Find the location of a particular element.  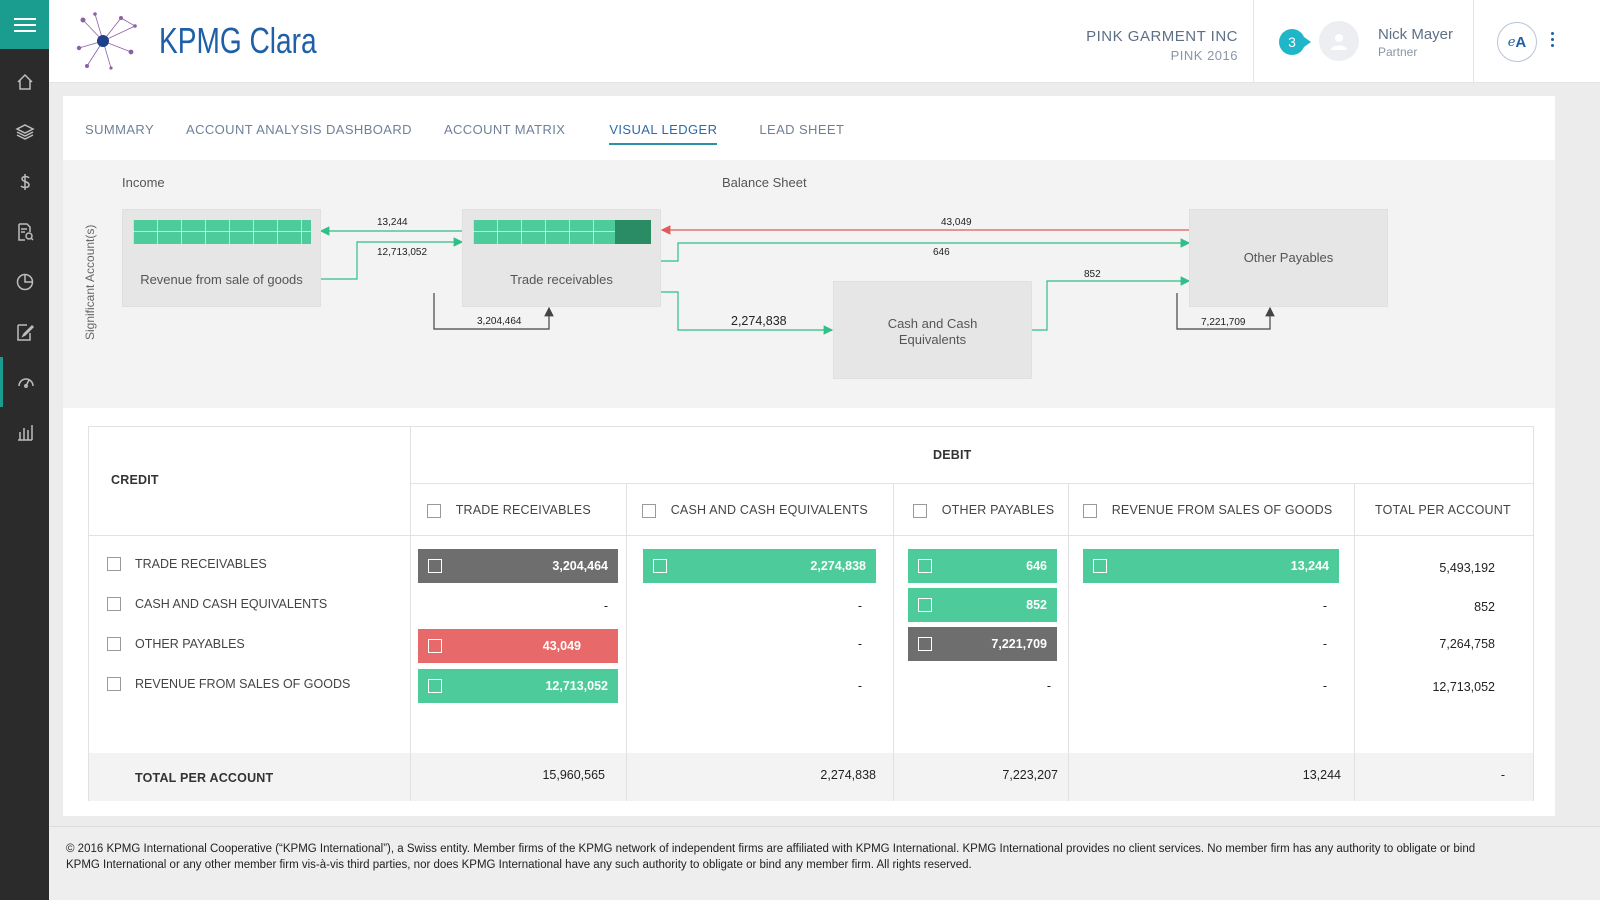

col-header-revenue: REVENUE FROM SALES OF GOODS is located at coordinates (1207, 510).